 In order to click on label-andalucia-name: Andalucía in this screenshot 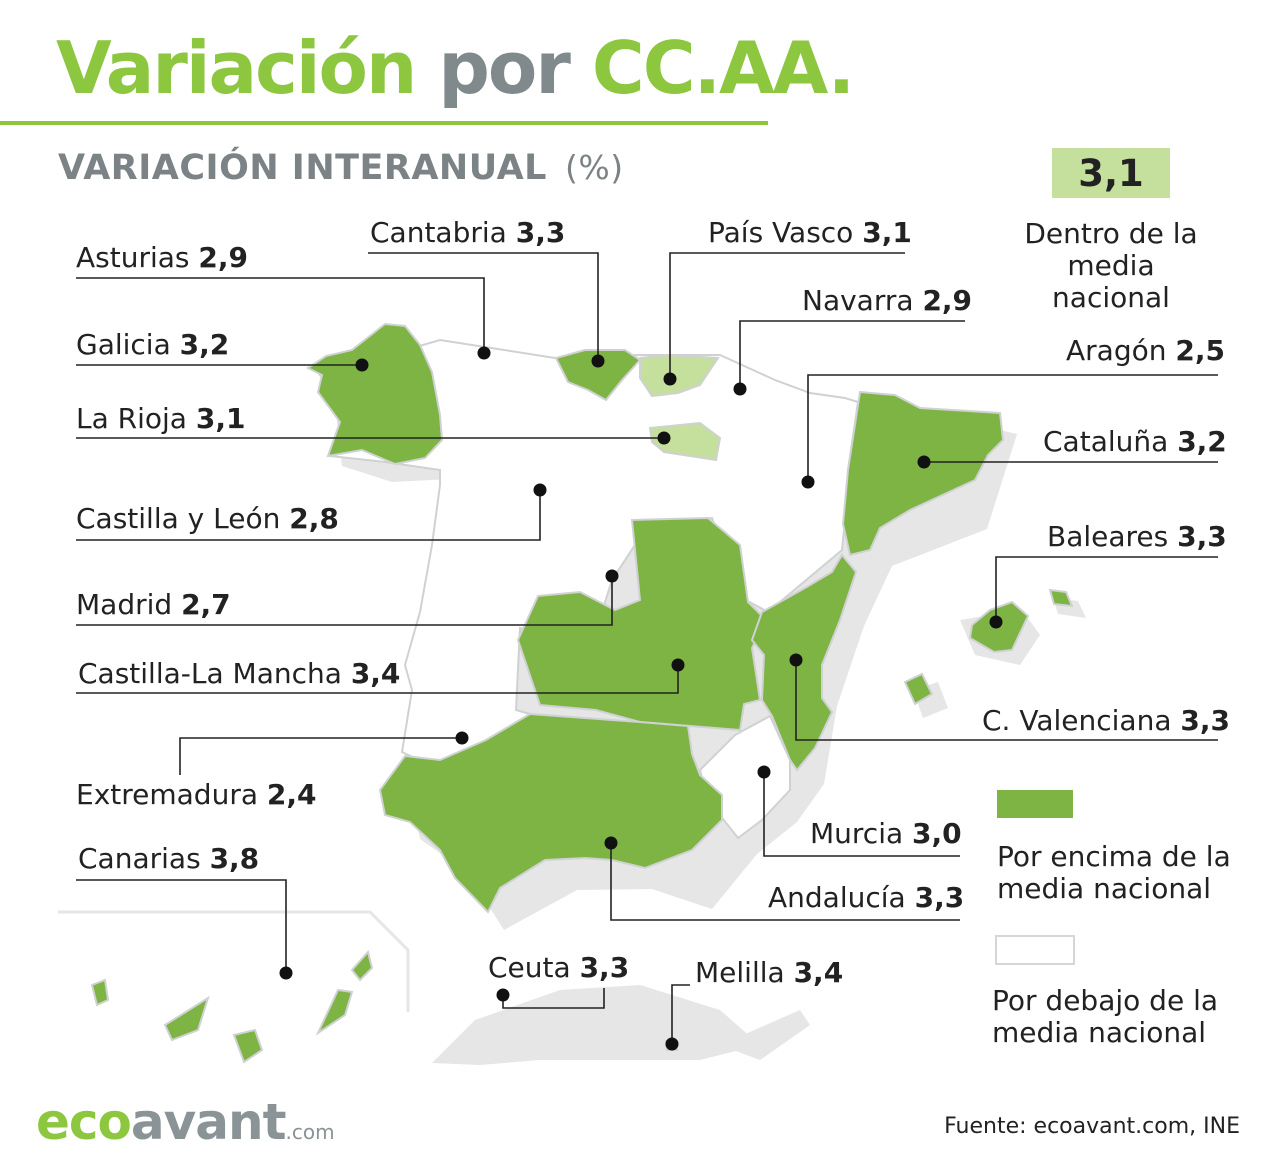, I will do `click(837, 897)`.